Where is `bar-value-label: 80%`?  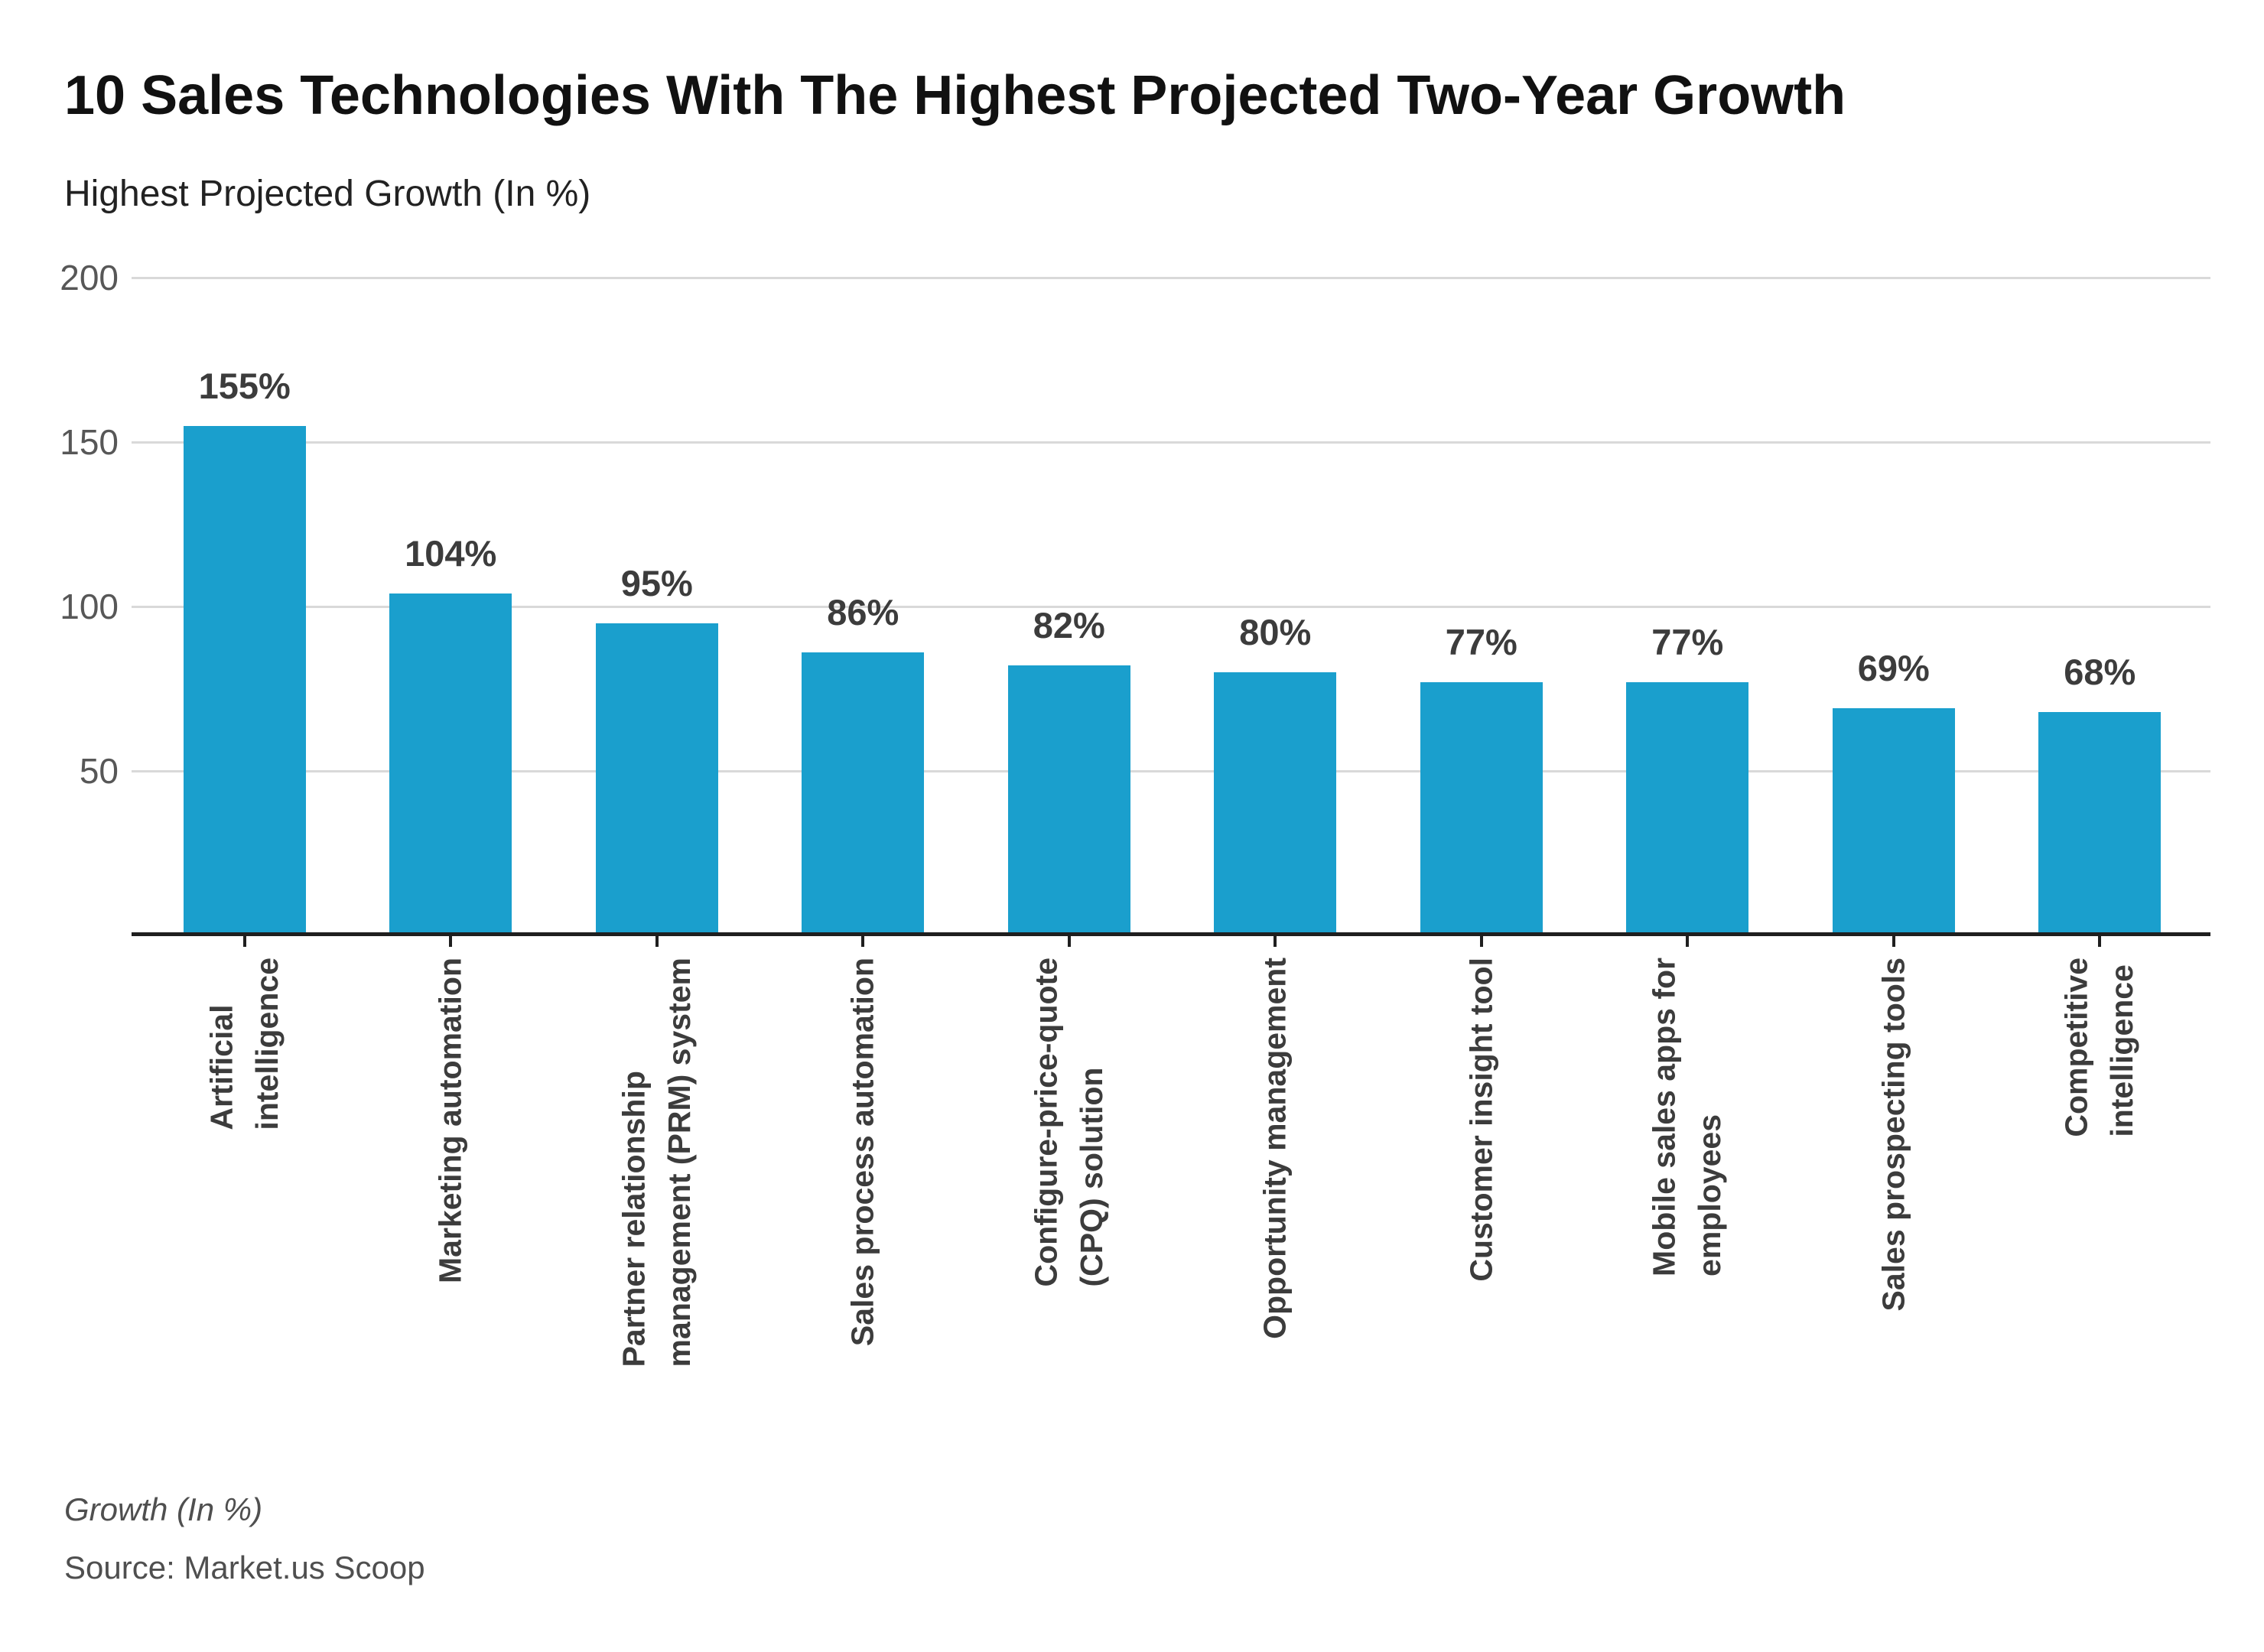
bar-value-label: 80% is located at coordinates (1275, 632).